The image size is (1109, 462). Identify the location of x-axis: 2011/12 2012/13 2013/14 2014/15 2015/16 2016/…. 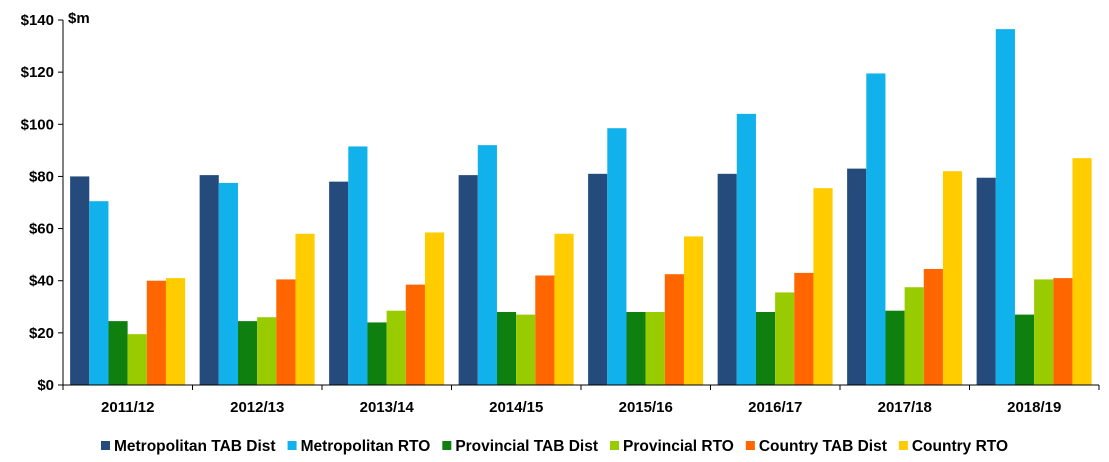
(581, 400).